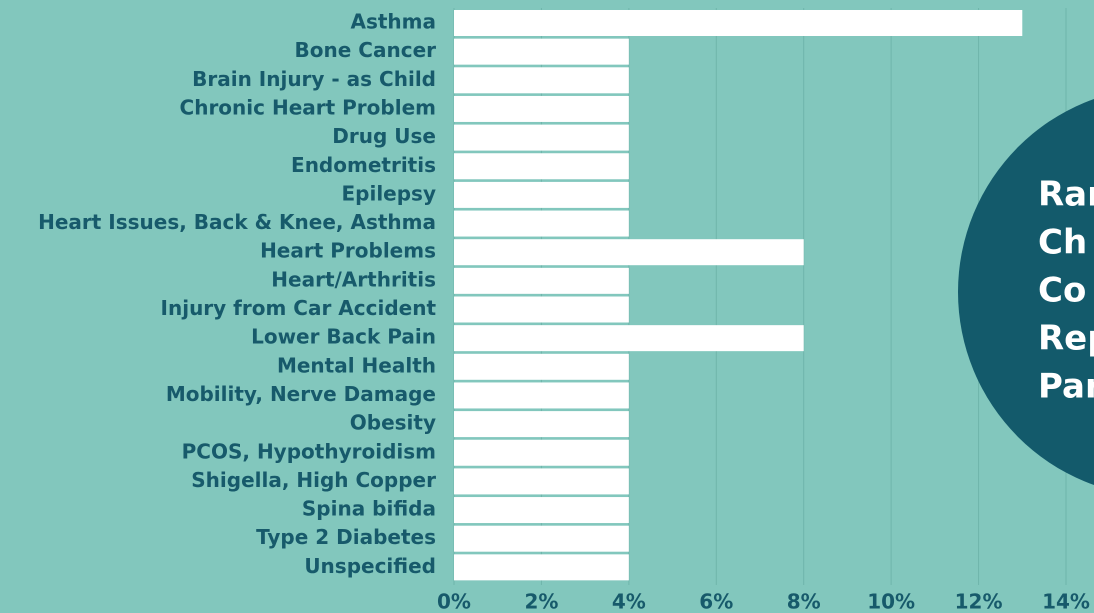 This screenshot has height=613, width=1094. What do you see at coordinates (1066, 339) in the screenshot?
I see `callout-line: Rep` at bounding box center [1066, 339].